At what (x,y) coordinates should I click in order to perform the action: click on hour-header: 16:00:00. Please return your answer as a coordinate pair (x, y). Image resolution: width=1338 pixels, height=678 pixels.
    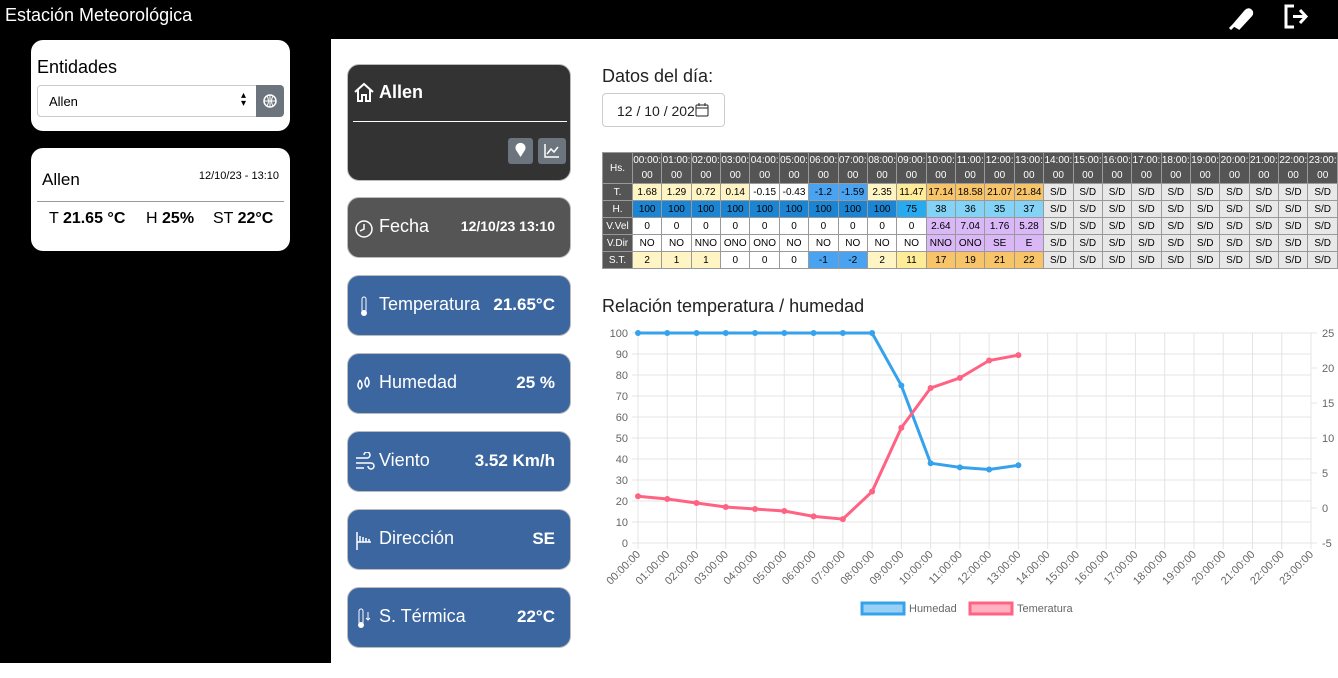
    Looking at the image, I should click on (1117, 168).